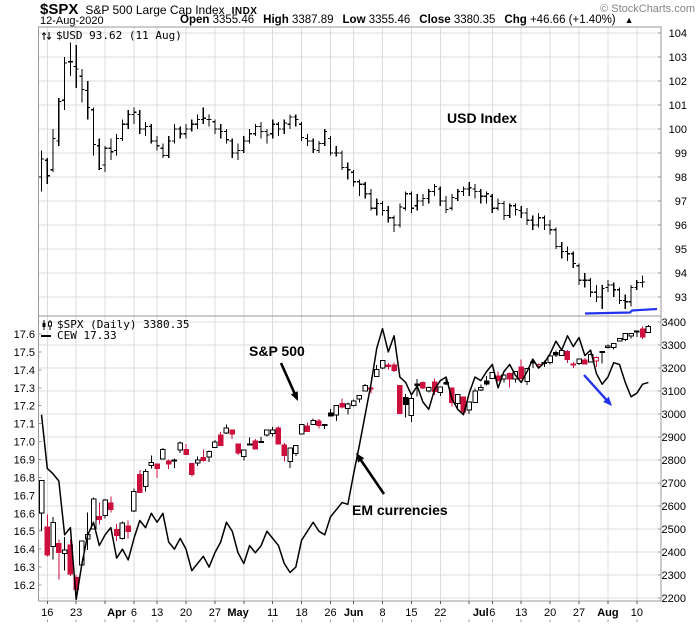 The image size is (700, 624). Describe the element at coordinates (24, 478) in the screenshot. I see `cew-axis-tick-label: 16.8` at that location.